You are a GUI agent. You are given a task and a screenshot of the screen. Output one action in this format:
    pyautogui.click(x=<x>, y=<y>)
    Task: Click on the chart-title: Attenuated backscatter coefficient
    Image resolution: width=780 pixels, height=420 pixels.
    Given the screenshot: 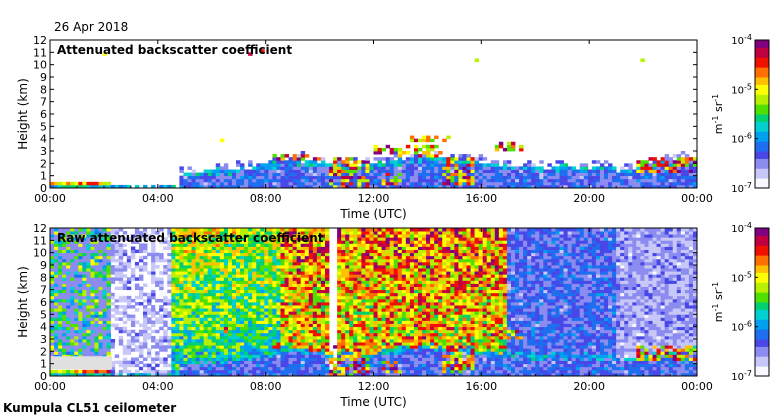 What is the action you would take?
    pyautogui.click(x=174, y=50)
    